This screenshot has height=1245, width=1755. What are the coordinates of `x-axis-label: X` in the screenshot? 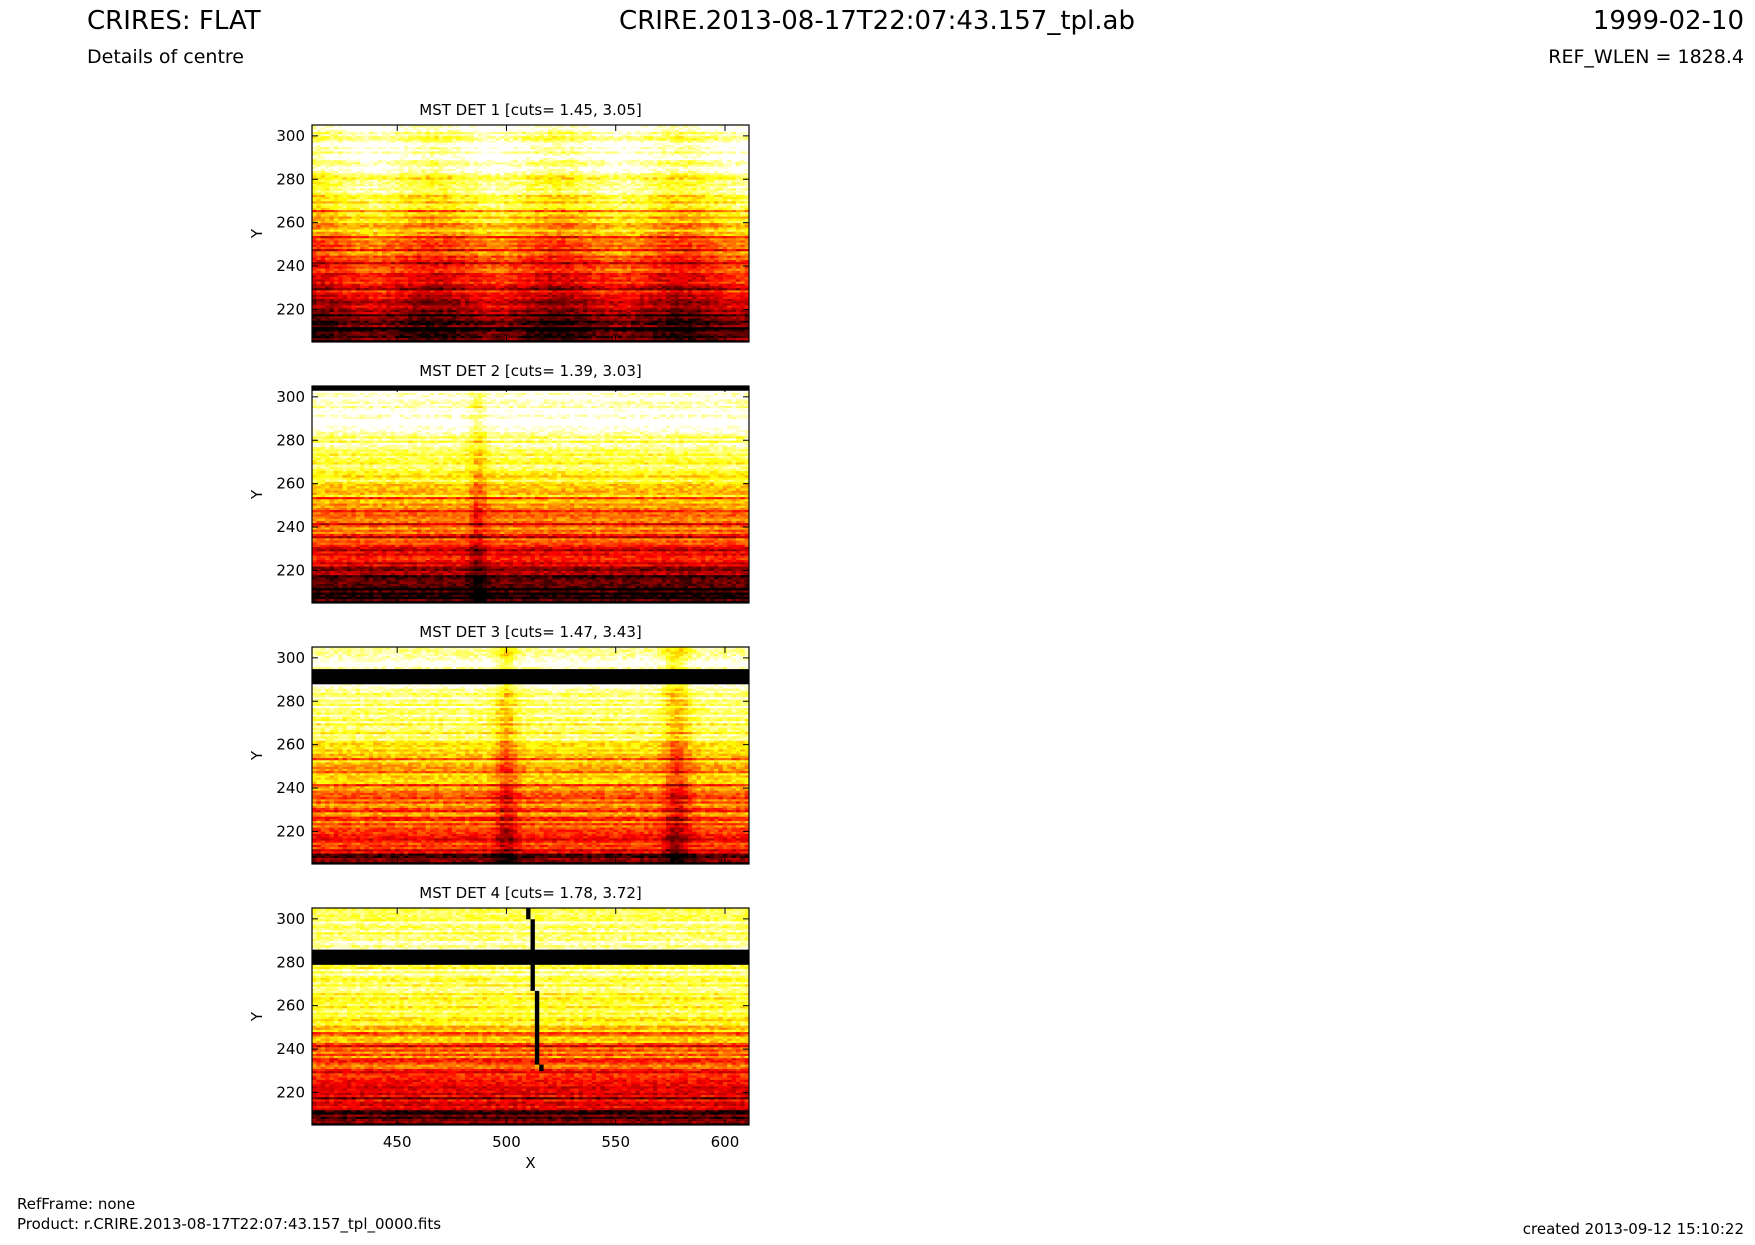 It's located at (530, 1163).